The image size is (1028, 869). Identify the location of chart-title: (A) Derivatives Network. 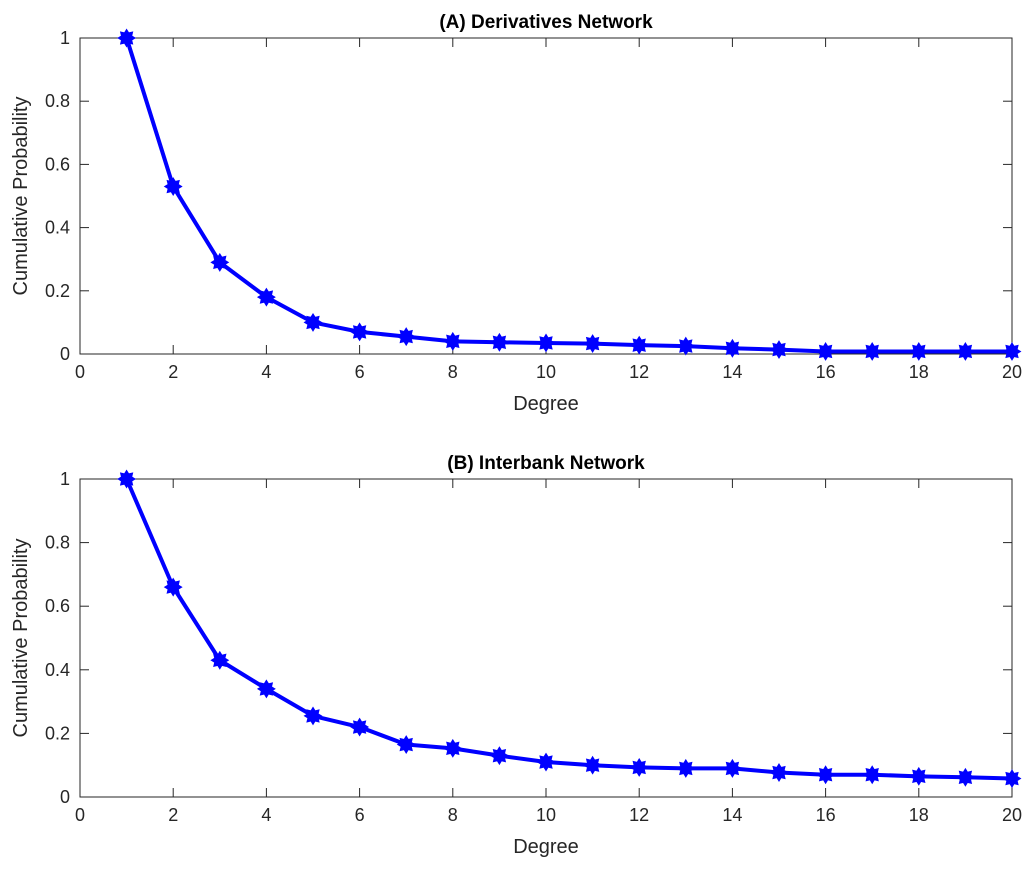
(546, 22).